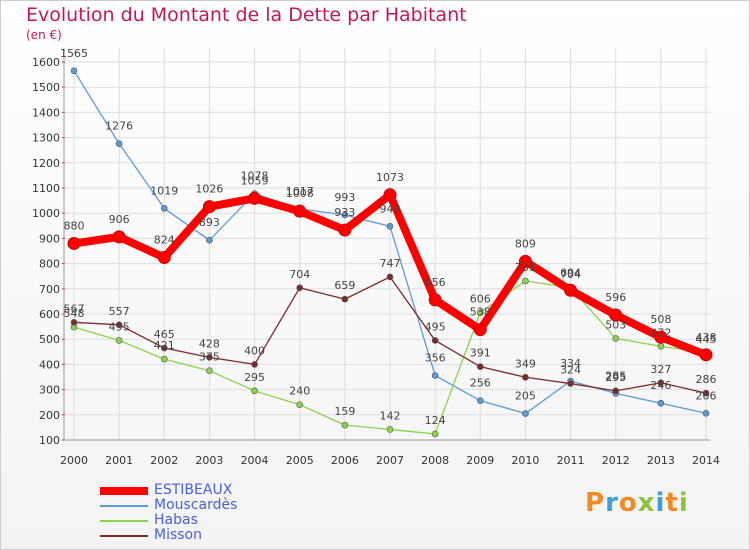 The image size is (750, 550). I want to click on y-tick-label: 200, so click(49, 415).